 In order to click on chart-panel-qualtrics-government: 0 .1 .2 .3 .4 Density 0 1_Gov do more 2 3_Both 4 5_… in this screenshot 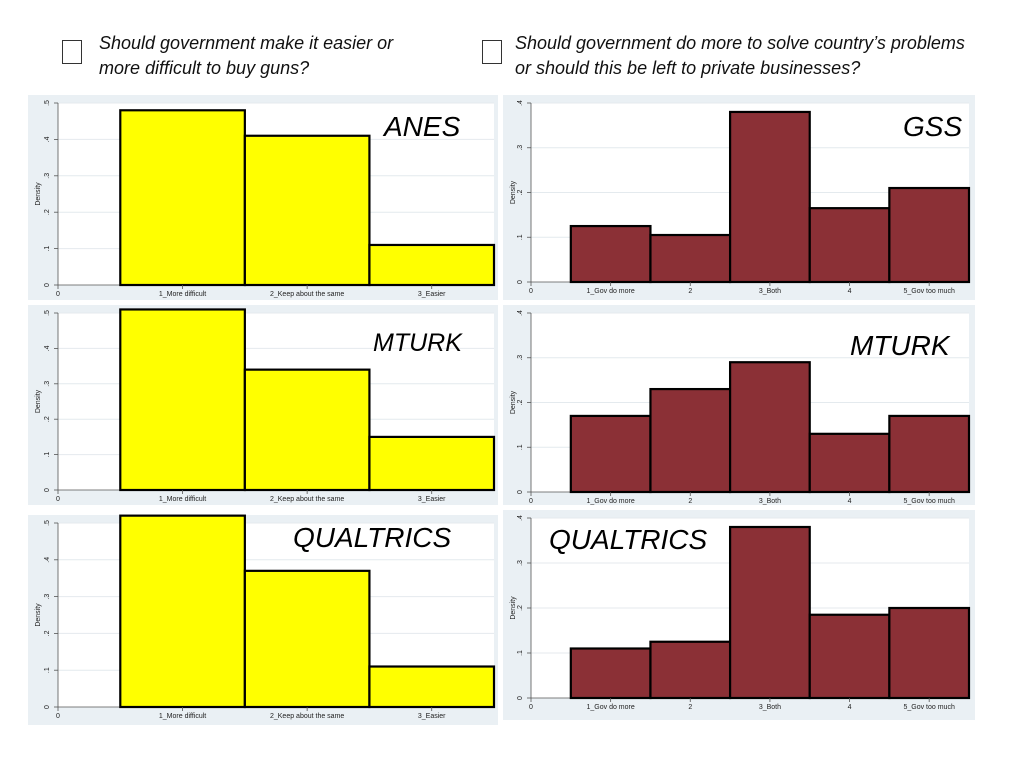, I will do `click(739, 615)`.